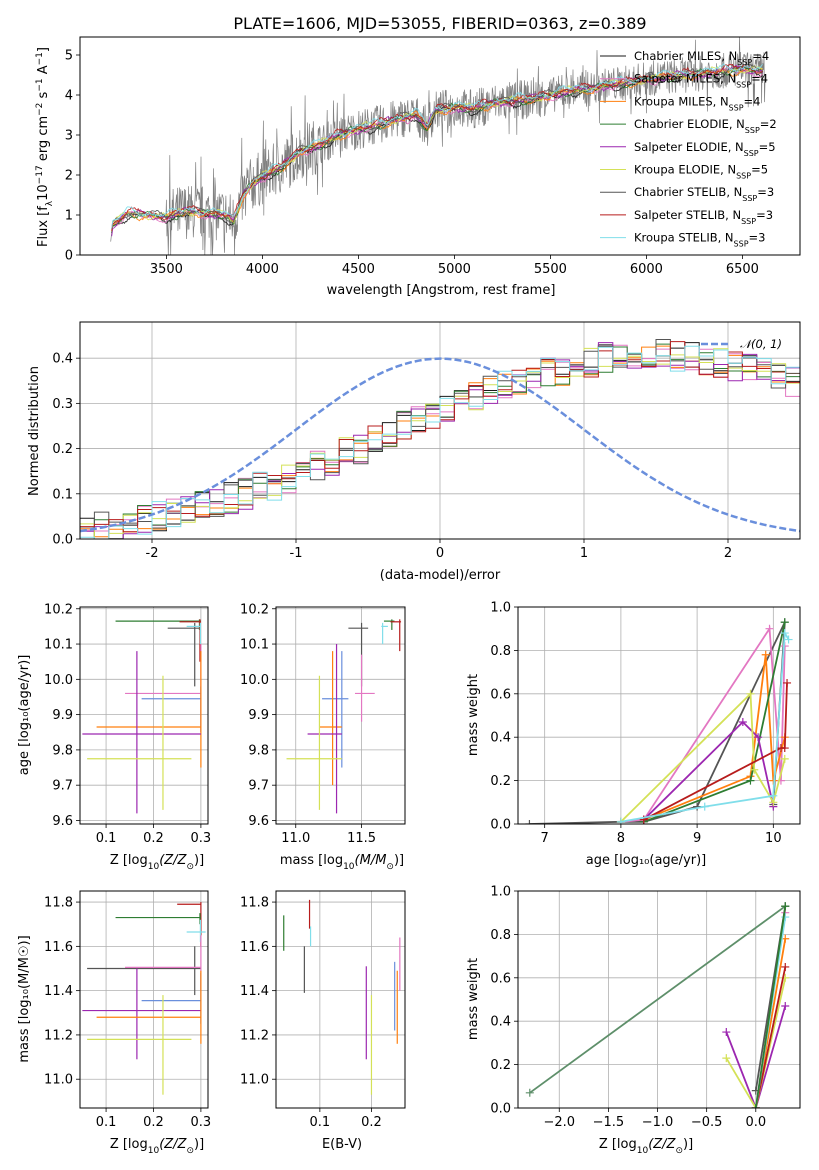 Image resolution: width=819 pixels, height=1170 pixels. I want to click on y-tick-label: 10.2, so click(254, 609).